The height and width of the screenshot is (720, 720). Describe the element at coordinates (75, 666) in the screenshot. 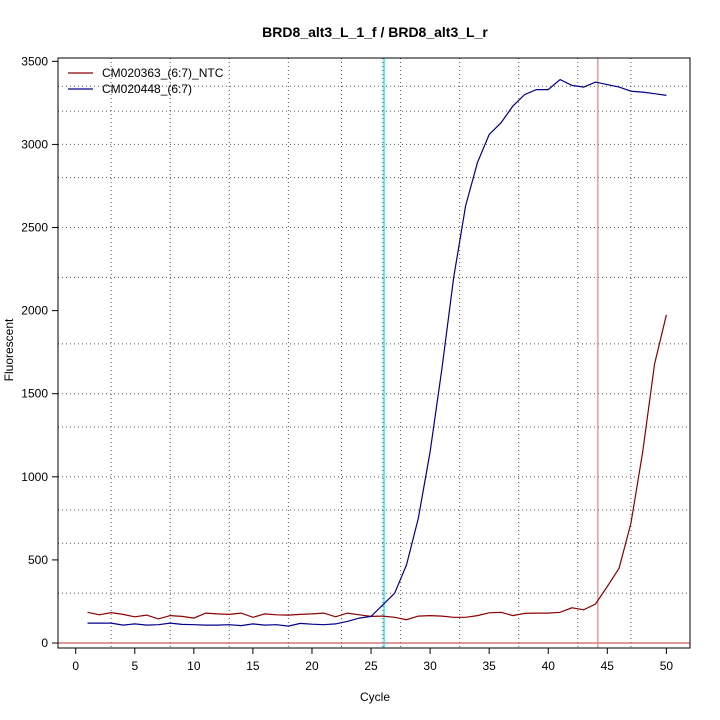

I see `x-tick-label: 0` at that location.